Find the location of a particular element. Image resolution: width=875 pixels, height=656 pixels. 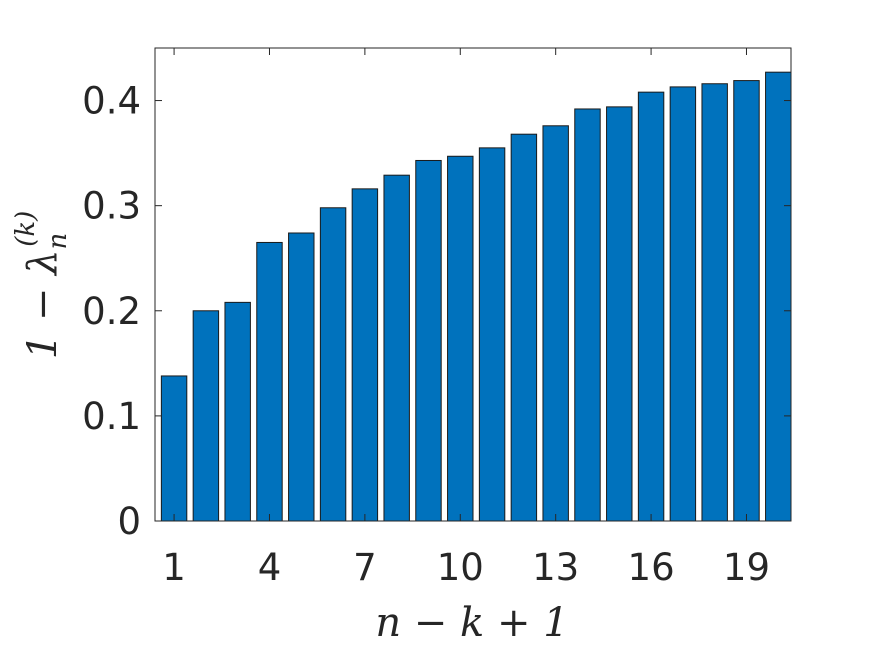

x-tick-label: 1 is located at coordinates (174, 567).